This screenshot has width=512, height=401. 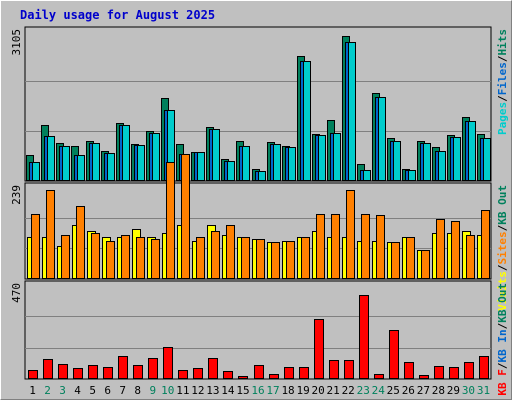 I want to click on x-tick-label-day-15: 15, so click(x=242, y=390).